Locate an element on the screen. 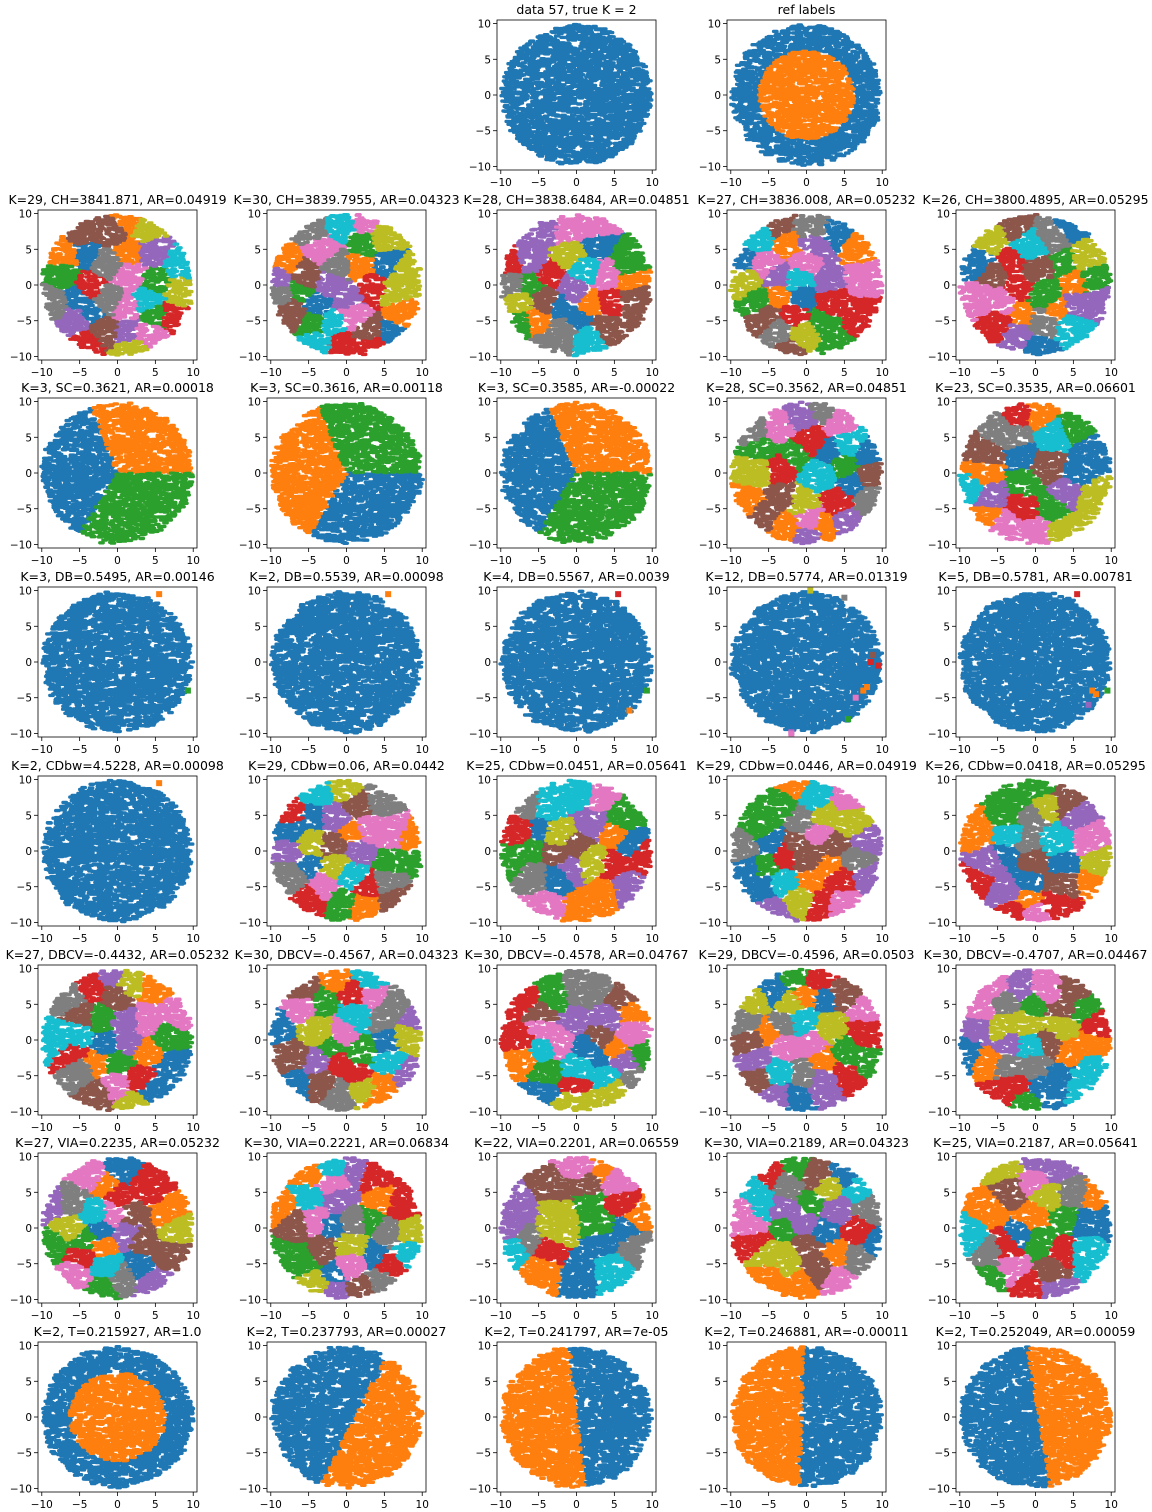 The image size is (1152, 1512). cluster-4-points is located at coordinates (790, 1078).